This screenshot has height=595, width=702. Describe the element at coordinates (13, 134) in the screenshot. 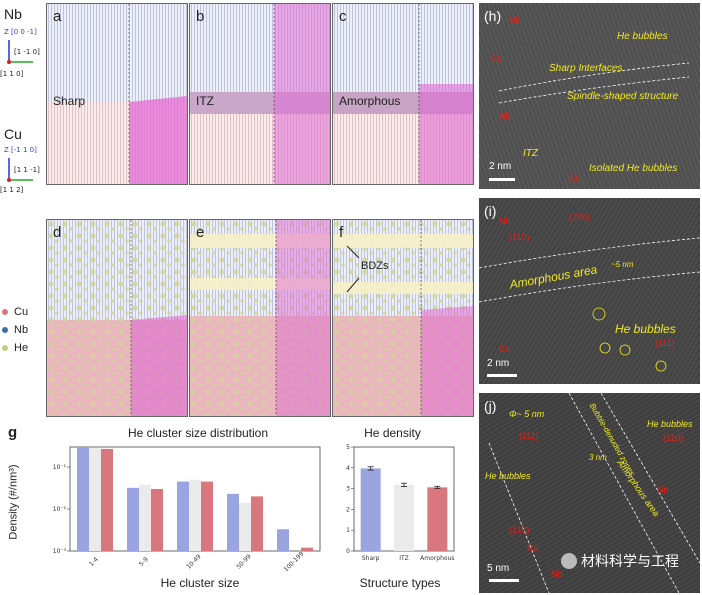

I see `cu-label: Cu` at that location.